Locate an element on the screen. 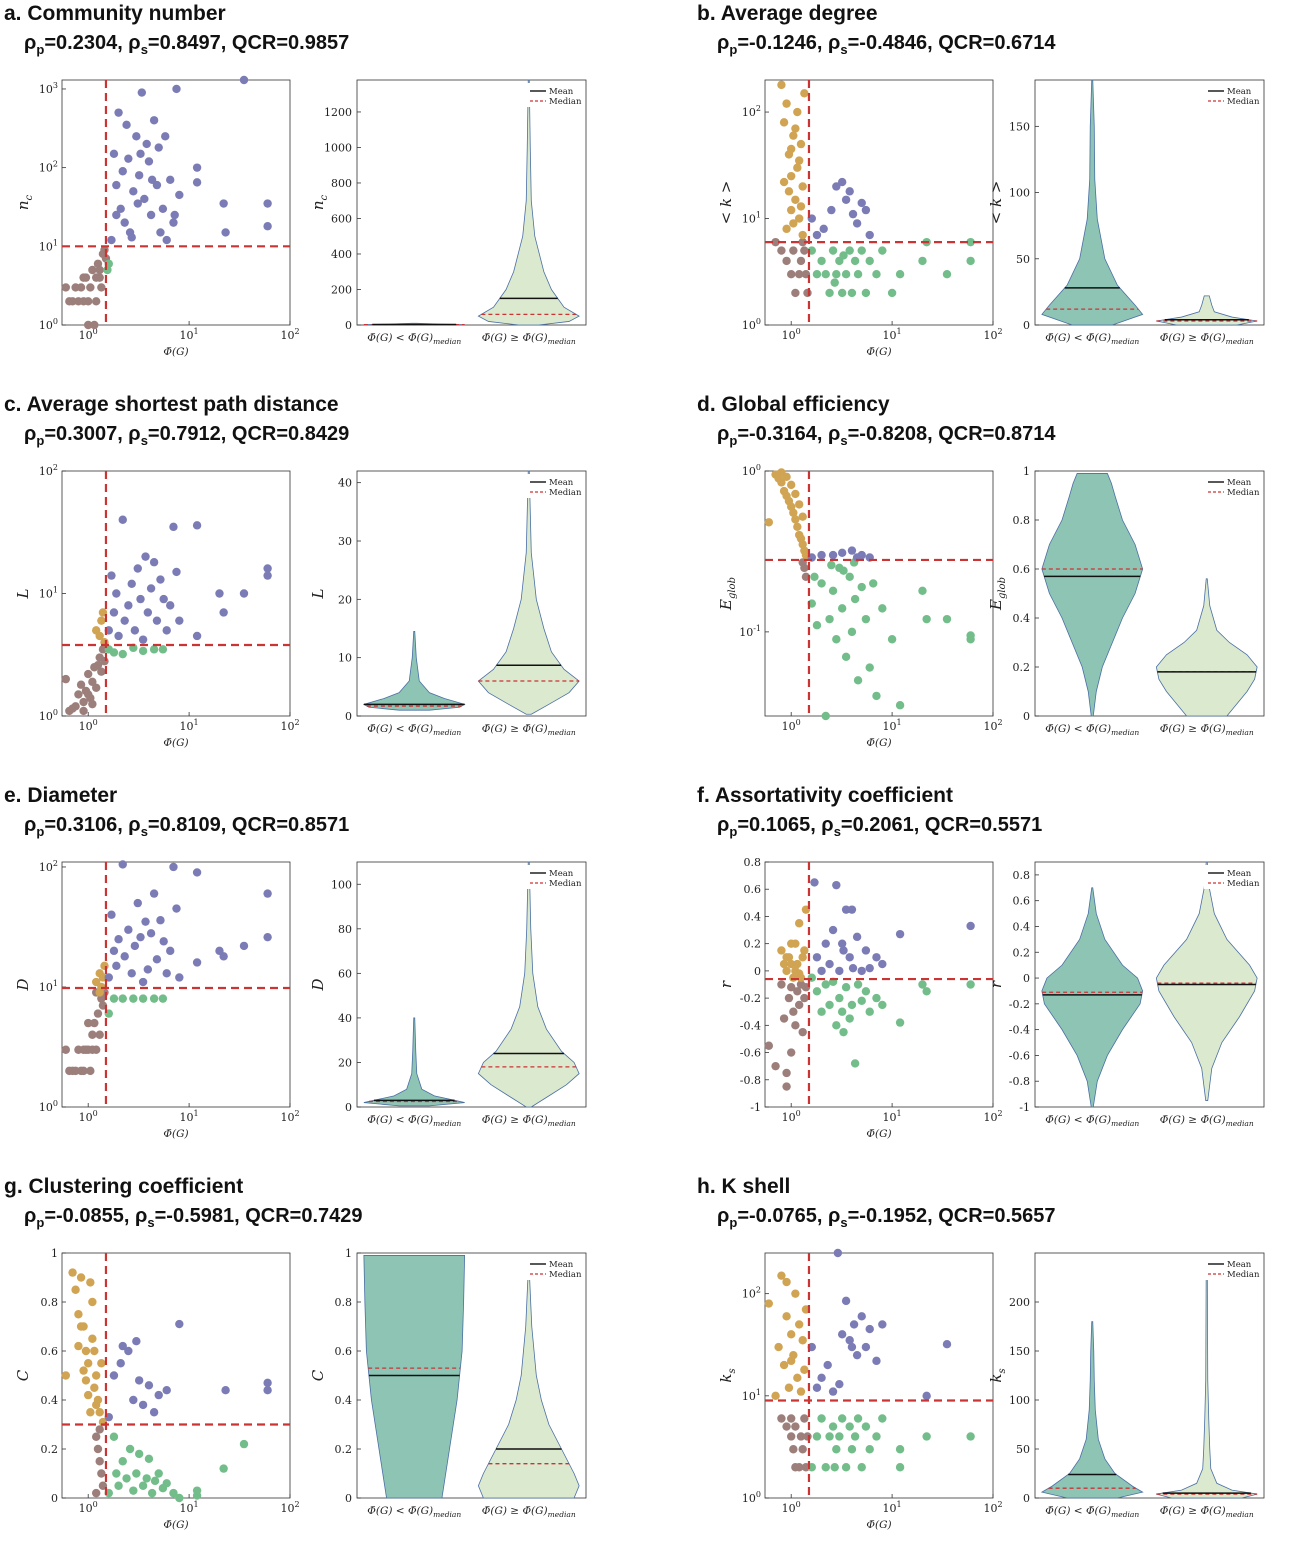 This screenshot has height=1563, width=1300. stats-text: ρ is located at coordinates (723, 43).